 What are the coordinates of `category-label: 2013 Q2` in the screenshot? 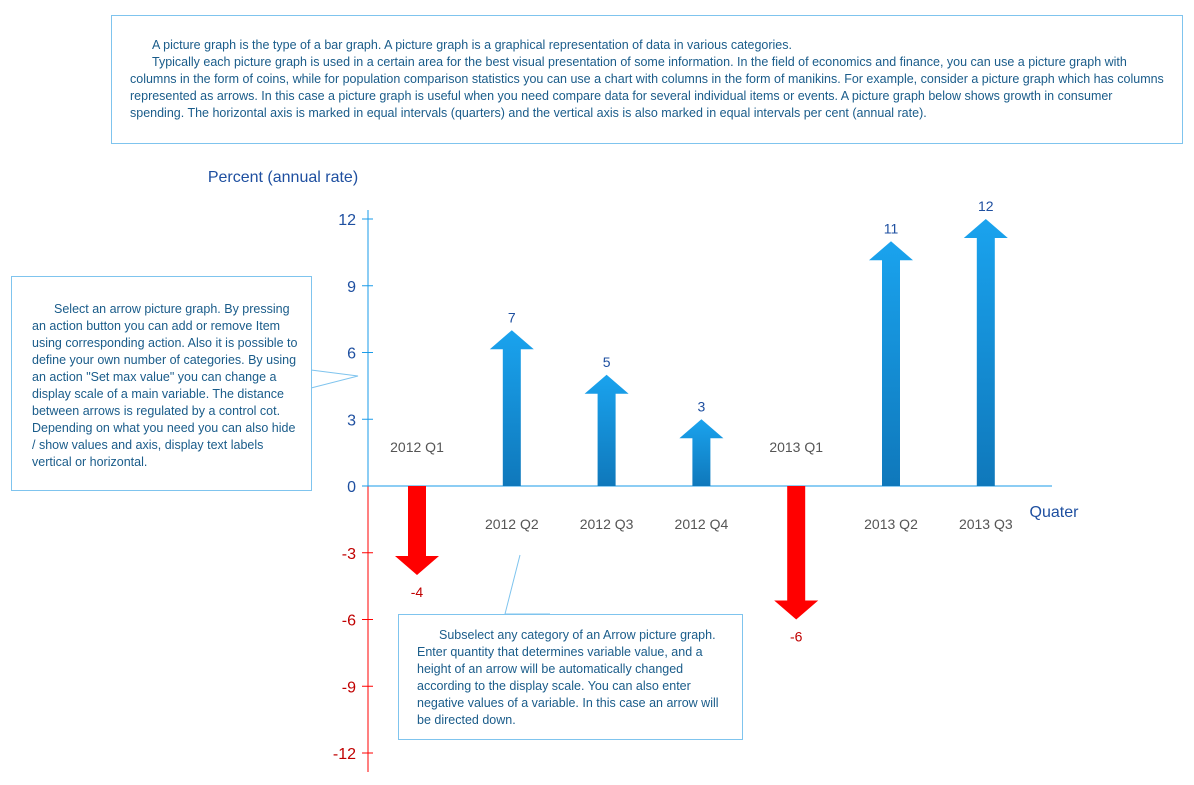 It's located at (891, 524).